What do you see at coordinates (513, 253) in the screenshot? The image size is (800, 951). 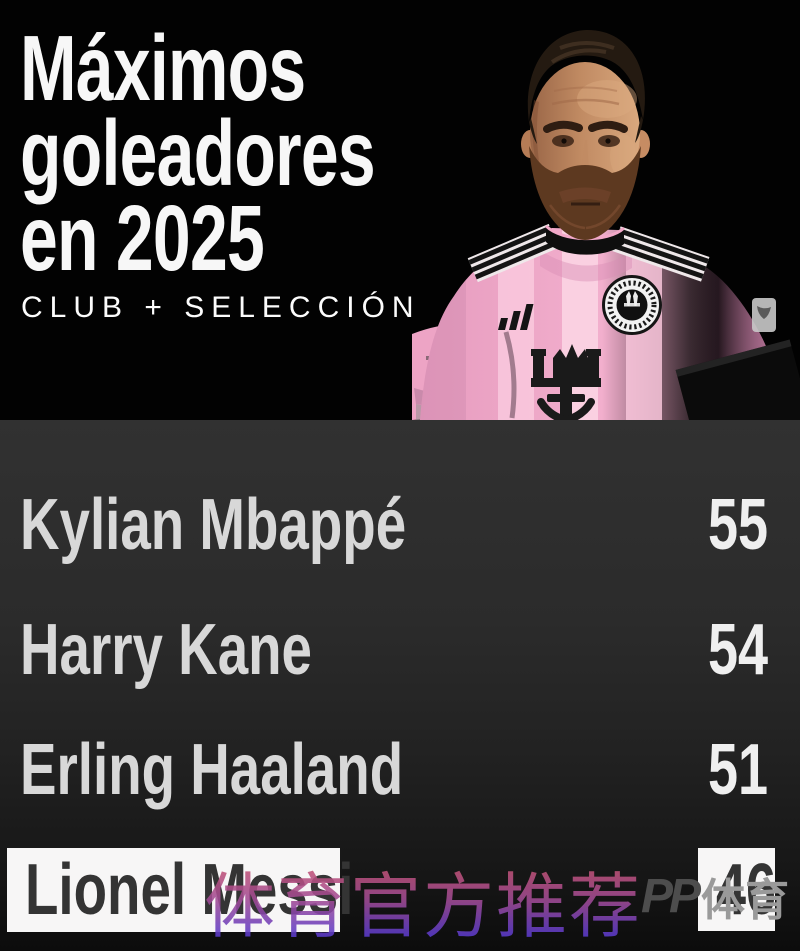 I see `shoulder-stripes-left` at bounding box center [513, 253].